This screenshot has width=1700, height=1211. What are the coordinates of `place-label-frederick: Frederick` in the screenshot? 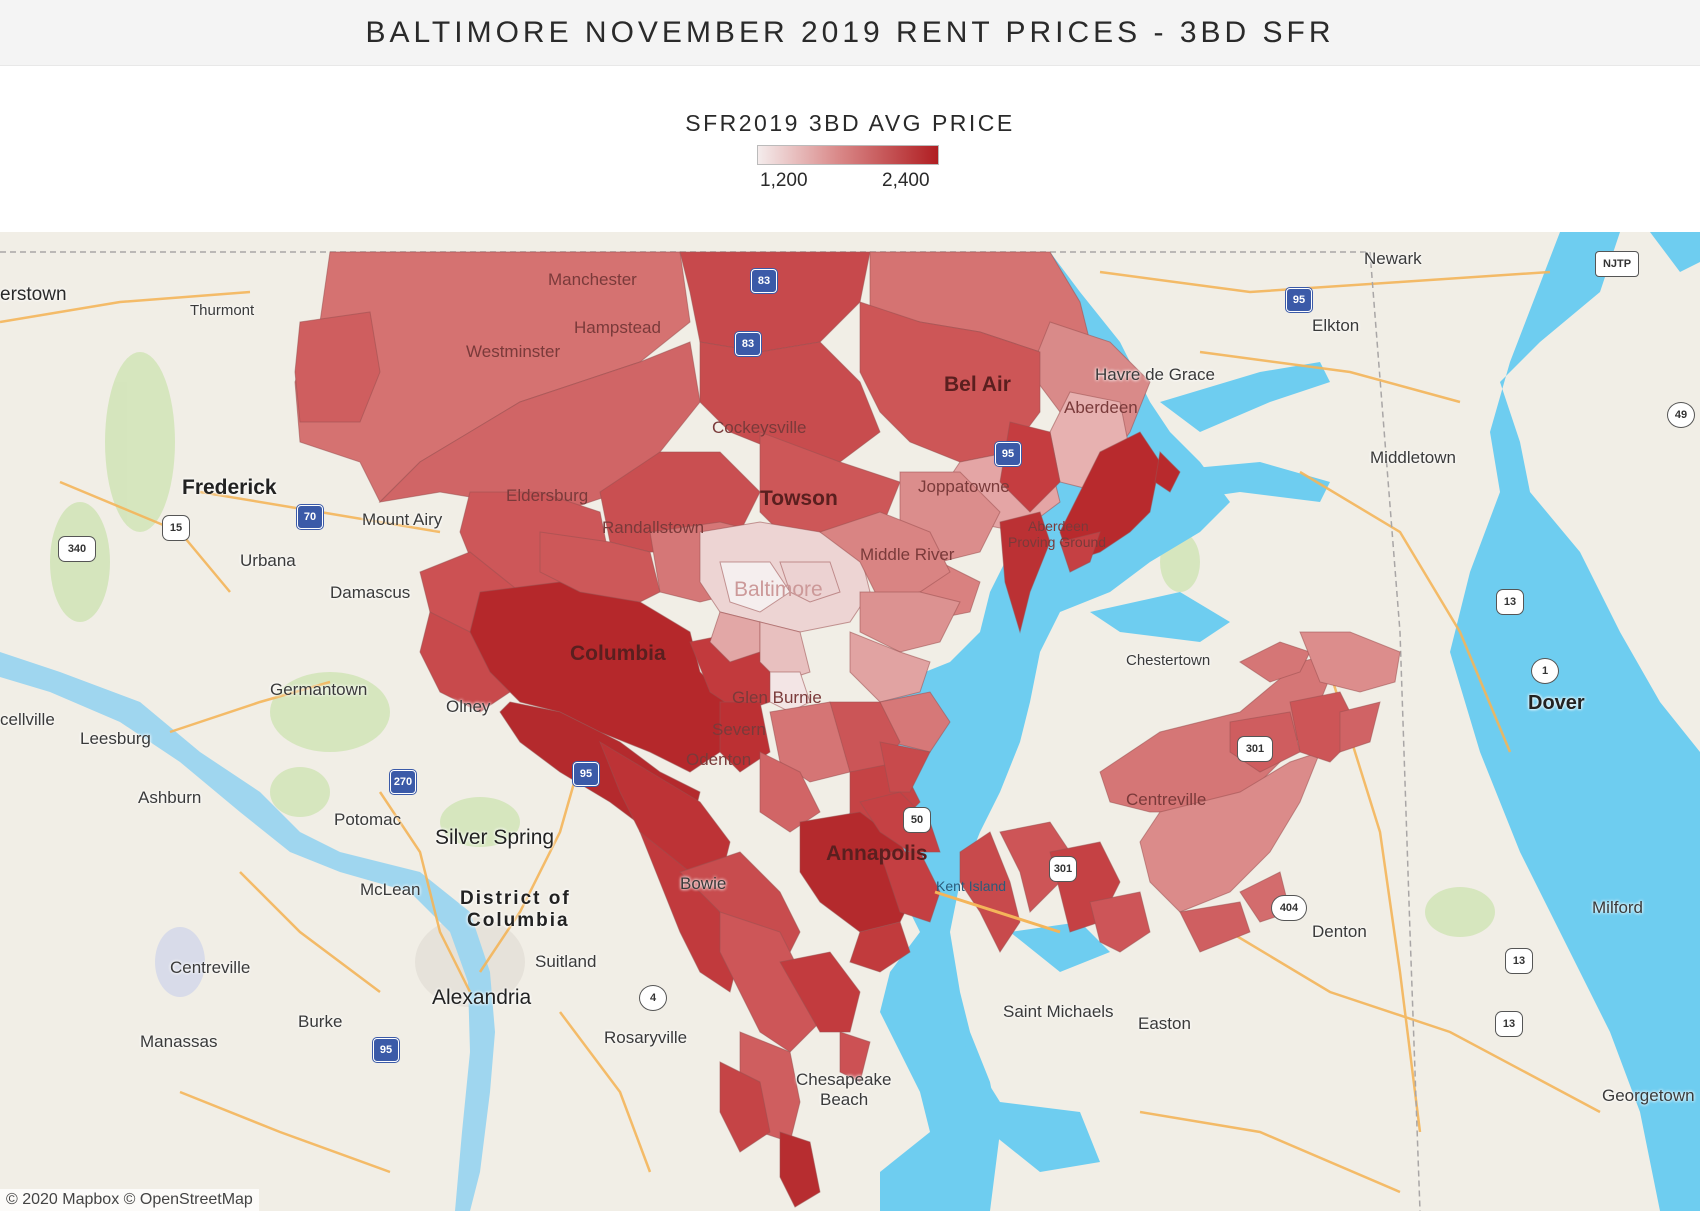 It's located at (229, 487).